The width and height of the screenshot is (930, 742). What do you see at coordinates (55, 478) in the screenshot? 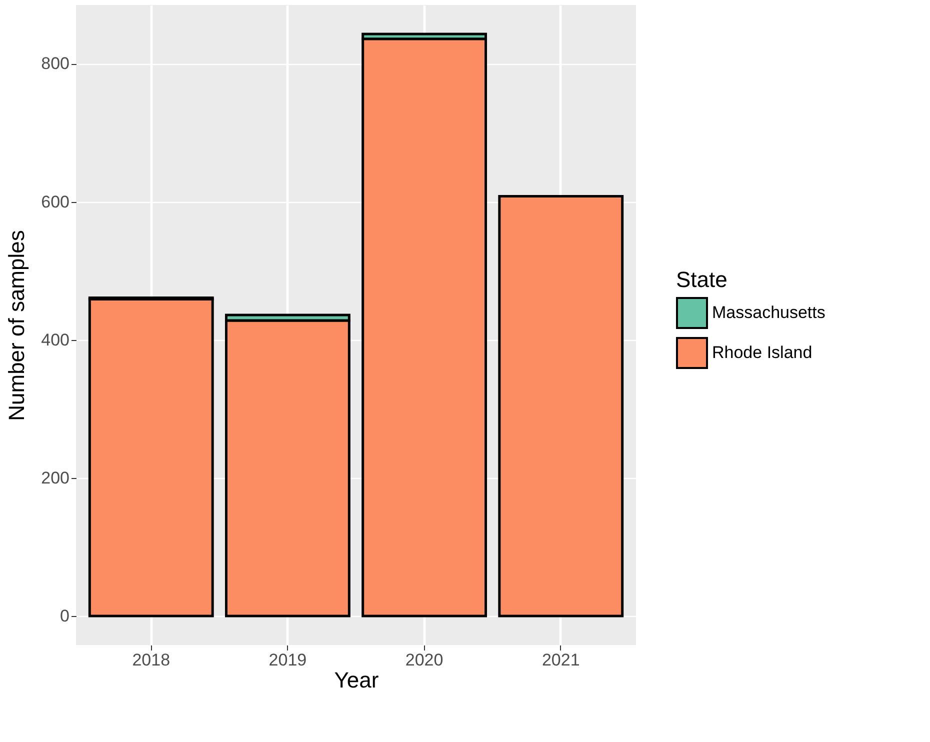
I see `y-tick-label: 200` at bounding box center [55, 478].